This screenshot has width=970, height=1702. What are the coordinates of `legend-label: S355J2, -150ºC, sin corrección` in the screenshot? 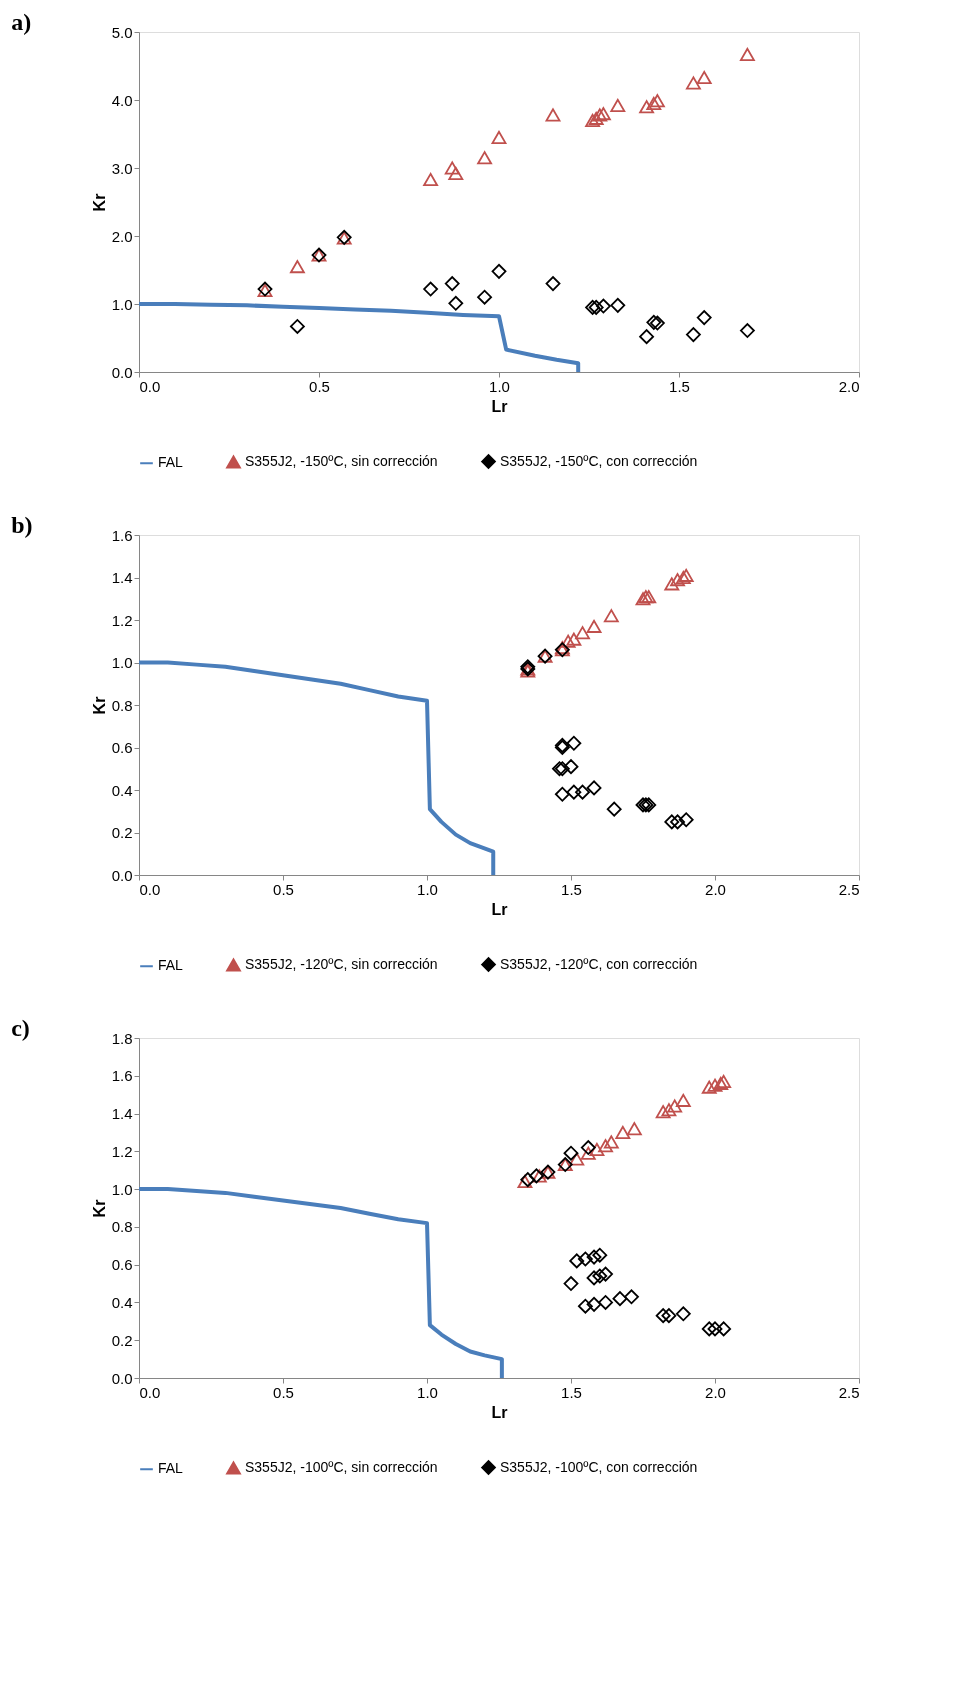 It's located at (341, 461).